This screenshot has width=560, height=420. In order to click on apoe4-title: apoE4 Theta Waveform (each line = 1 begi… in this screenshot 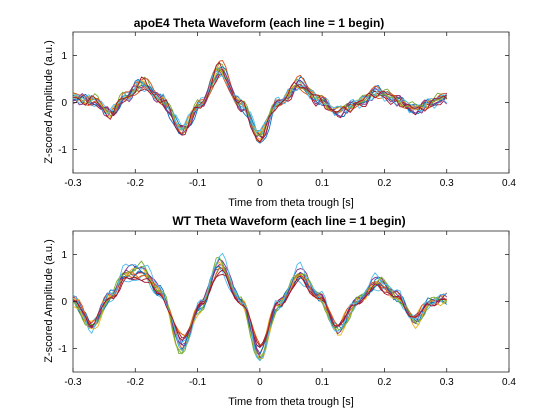, I will do `click(259, 23)`.